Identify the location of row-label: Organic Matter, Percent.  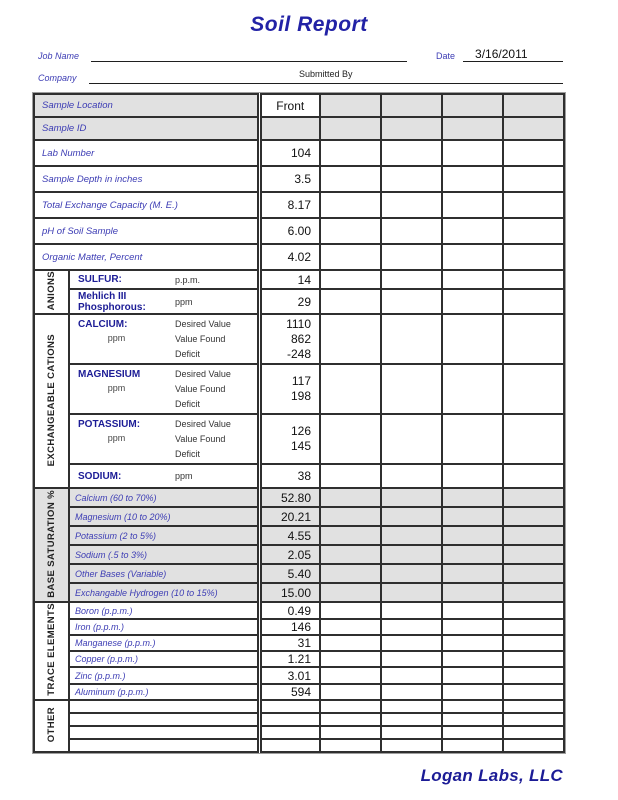
(146, 257).